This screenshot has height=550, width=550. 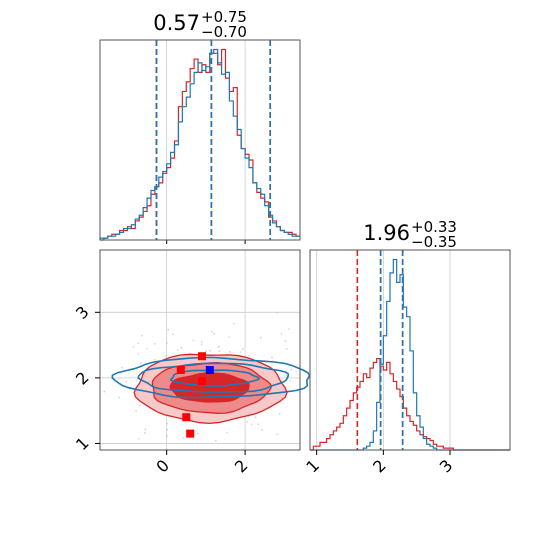 I want to click on y-ticks: 1 2 3, so click(x=86, y=378).